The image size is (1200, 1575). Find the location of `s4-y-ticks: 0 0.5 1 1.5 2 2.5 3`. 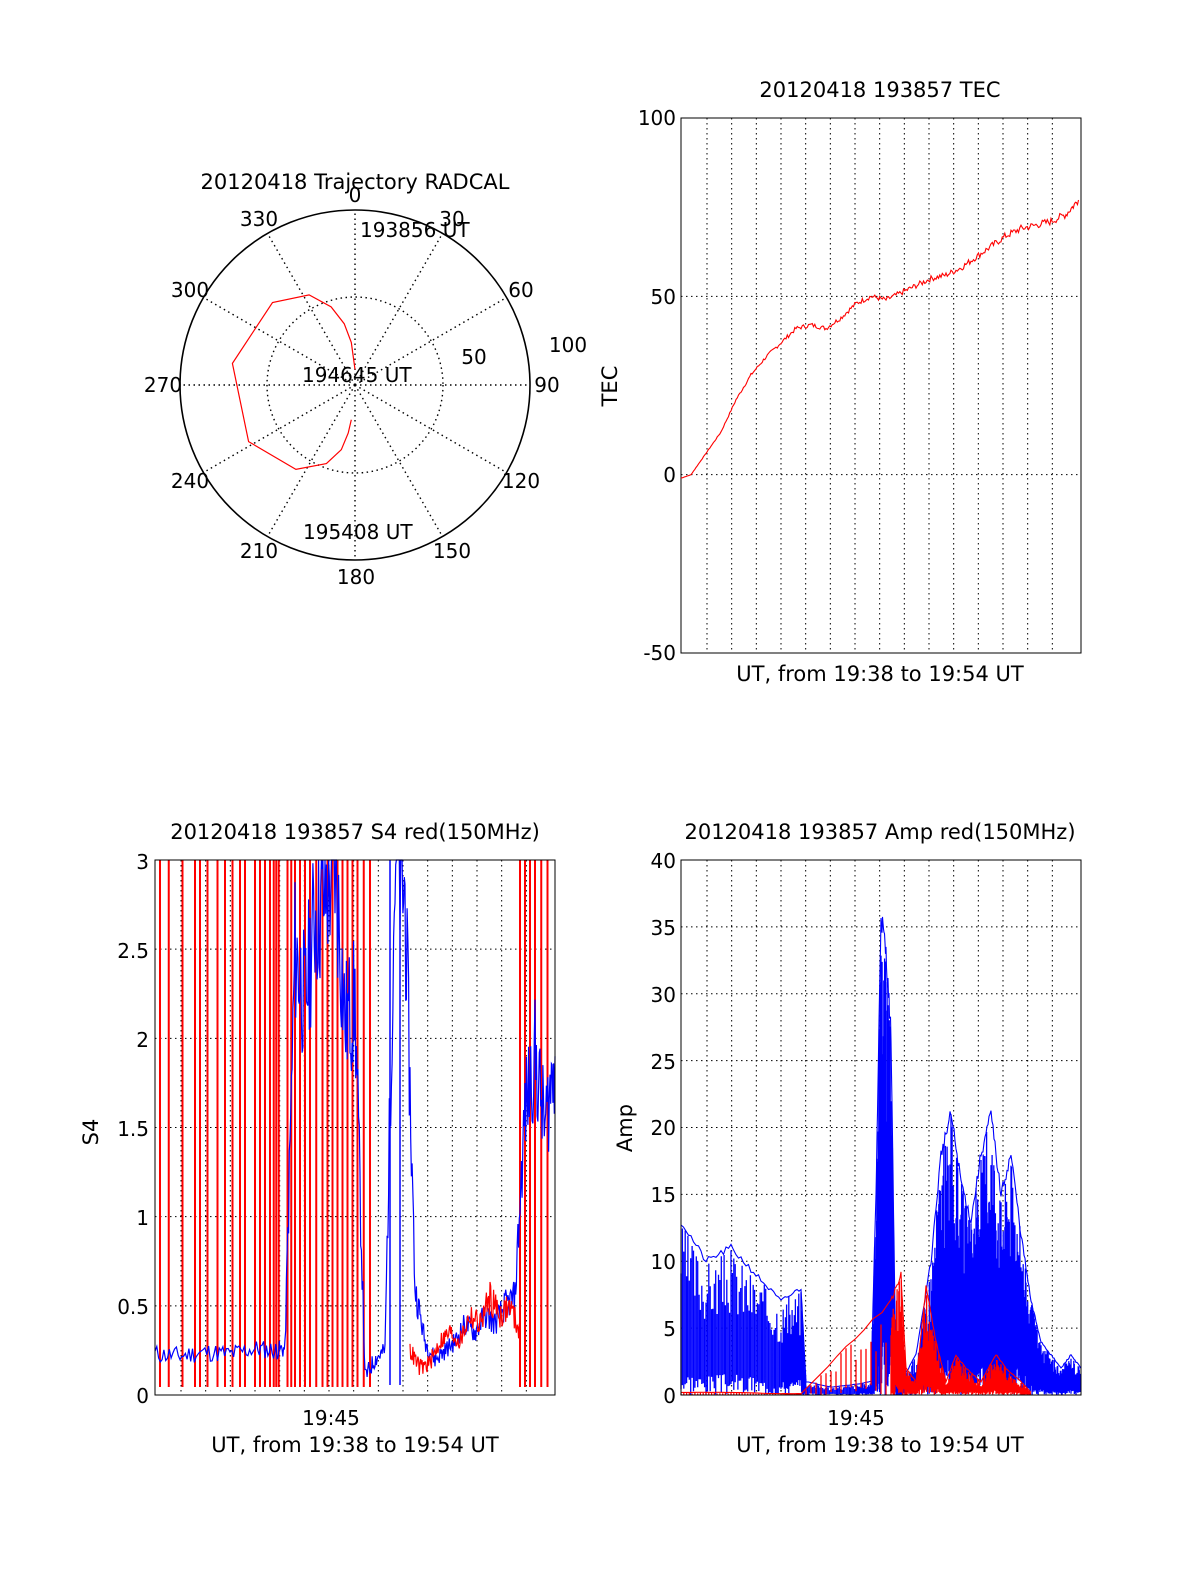

s4-y-ticks: 0 0.5 1 1.5 2 2.5 3 is located at coordinates (133, 1129).